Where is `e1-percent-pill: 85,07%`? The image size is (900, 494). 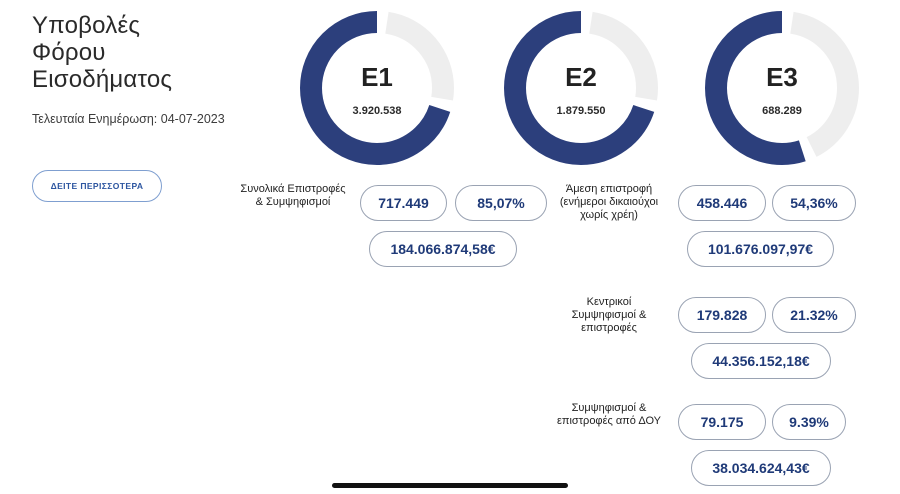 e1-percent-pill: 85,07% is located at coordinates (501, 203).